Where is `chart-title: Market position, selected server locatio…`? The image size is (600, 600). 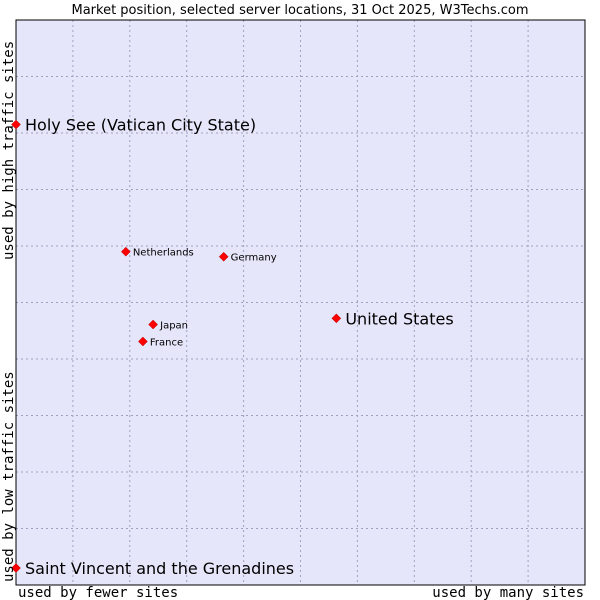
chart-title: Market position, selected server locatio… is located at coordinates (299, 10).